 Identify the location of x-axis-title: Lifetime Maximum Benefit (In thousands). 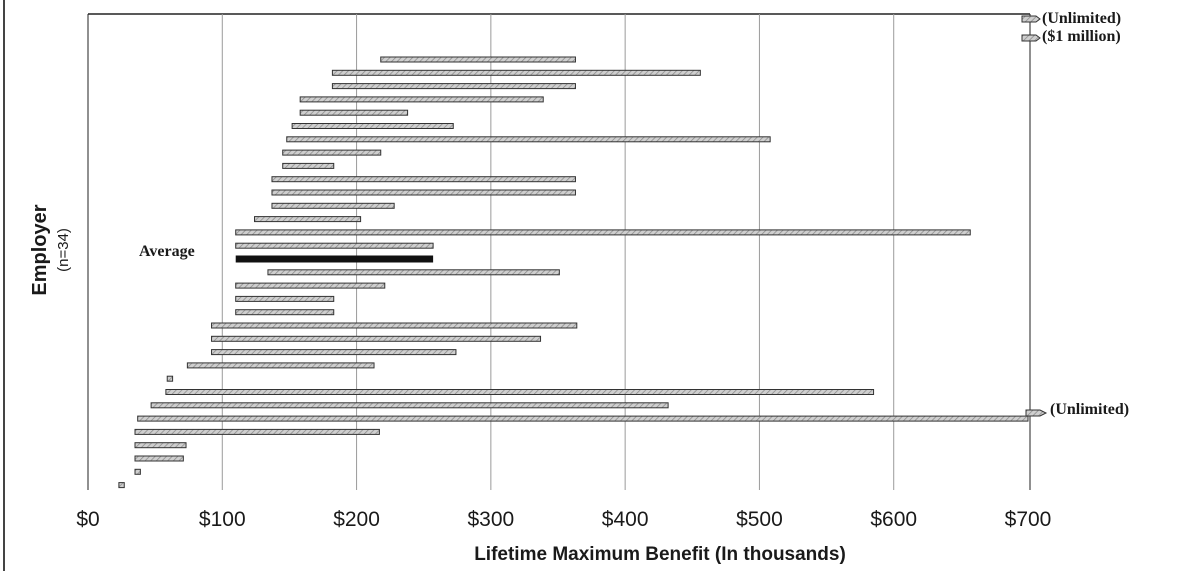
(660, 554).